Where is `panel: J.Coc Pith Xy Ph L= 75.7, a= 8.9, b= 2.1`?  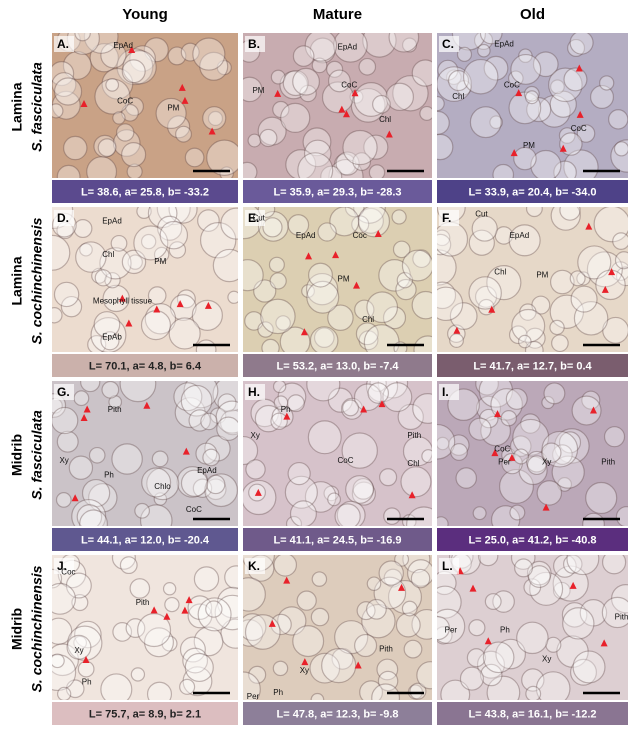 panel: J.Coc Pith Xy Ph L= 75.7, a= 8.9, b= 2.1 is located at coordinates (145, 640).